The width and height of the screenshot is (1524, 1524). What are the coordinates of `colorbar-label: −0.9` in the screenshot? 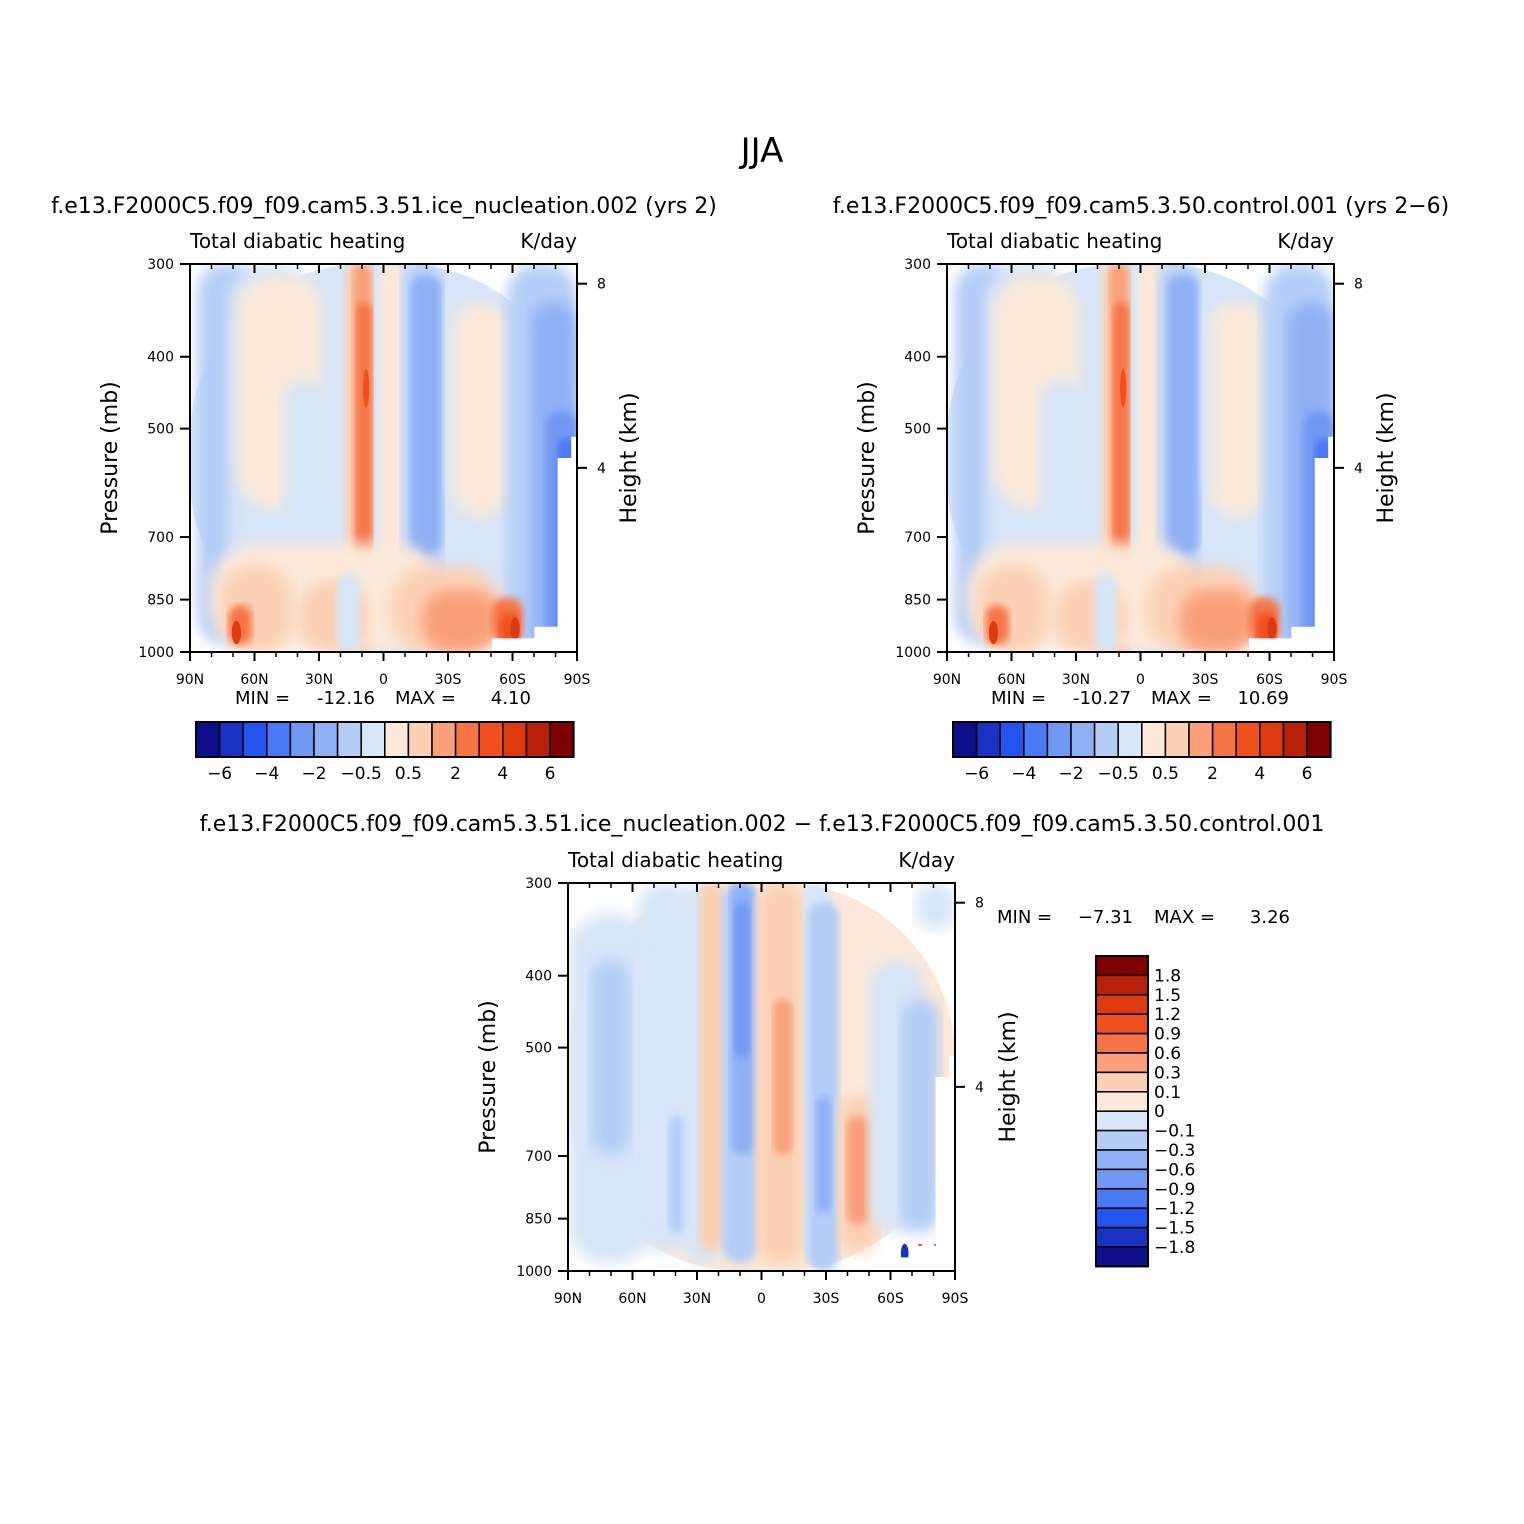 It's located at (1174, 1190).